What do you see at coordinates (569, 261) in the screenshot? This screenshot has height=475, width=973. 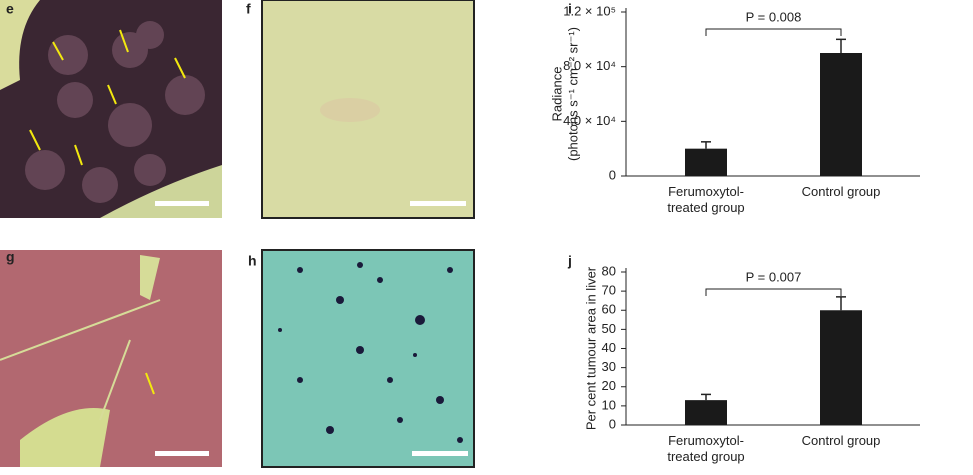 I see `chart-title: j` at bounding box center [569, 261].